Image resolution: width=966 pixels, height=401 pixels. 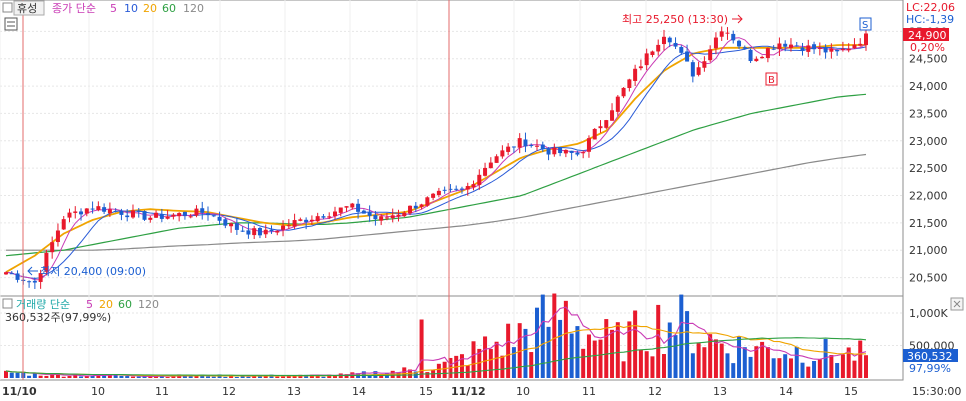 What do you see at coordinates (43, 304) in the screenshot?
I see `volume-legend-label: 거래량 단순` at bounding box center [43, 304].